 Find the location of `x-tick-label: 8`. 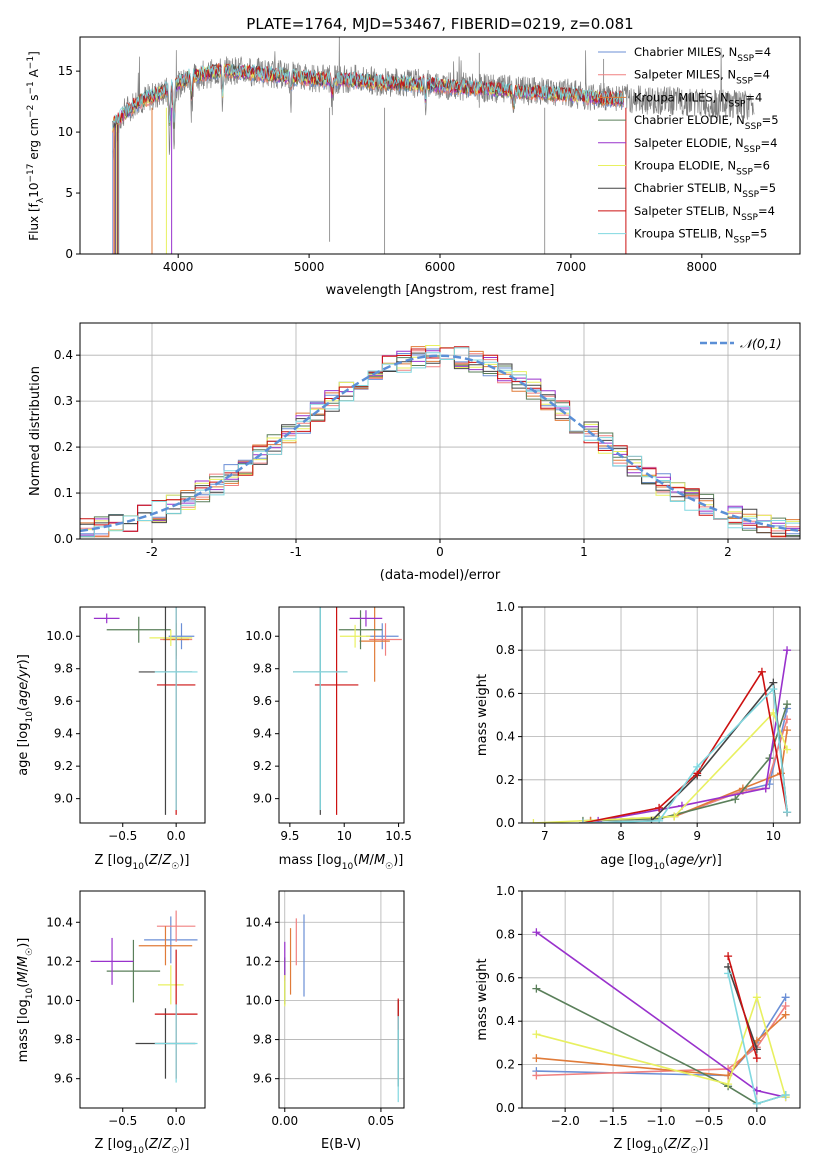

x-tick-label: 8 is located at coordinates (621, 836).